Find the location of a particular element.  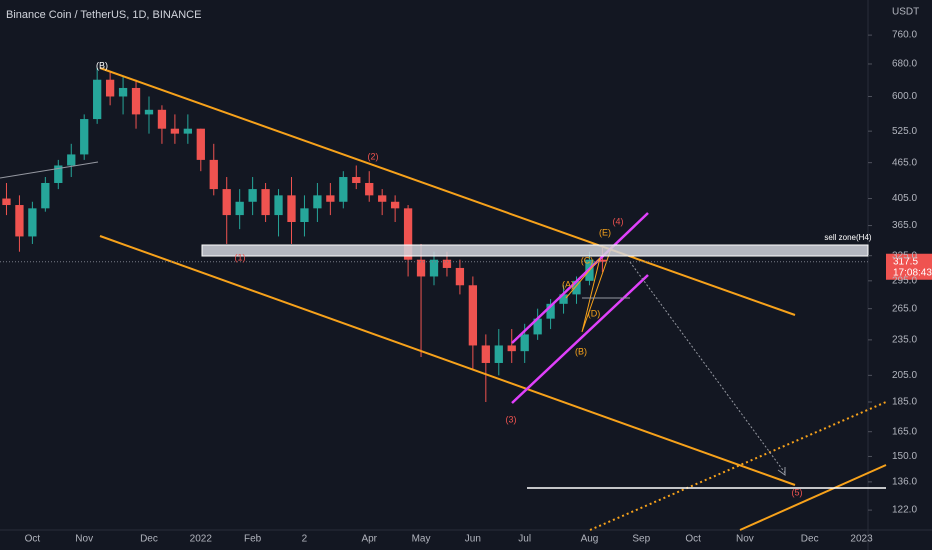

y-tick-label: 122.0 is located at coordinates (904, 510).